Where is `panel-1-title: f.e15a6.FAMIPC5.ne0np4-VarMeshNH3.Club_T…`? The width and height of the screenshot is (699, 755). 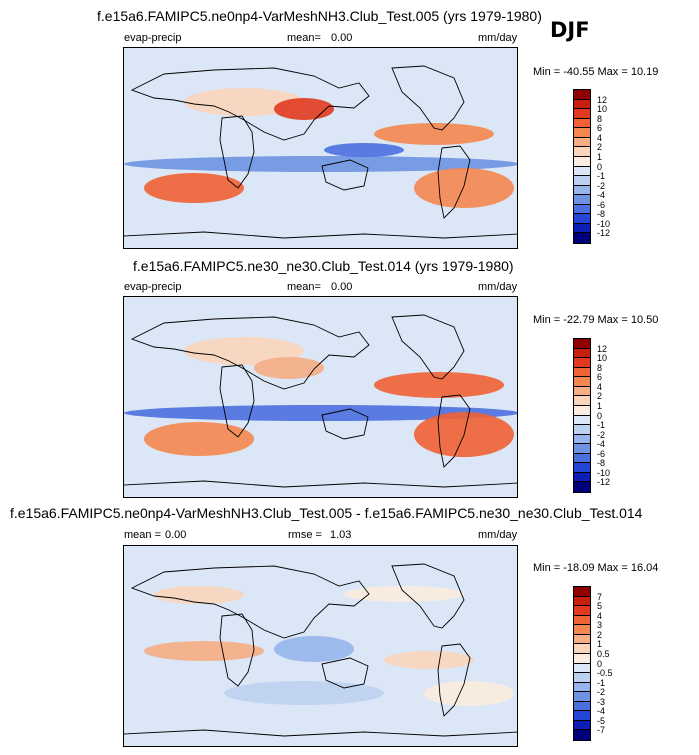
panel-1-title: f.e15a6.FAMIPC5.ne0np4-VarMeshNH3.Club_T… is located at coordinates (319, 16).